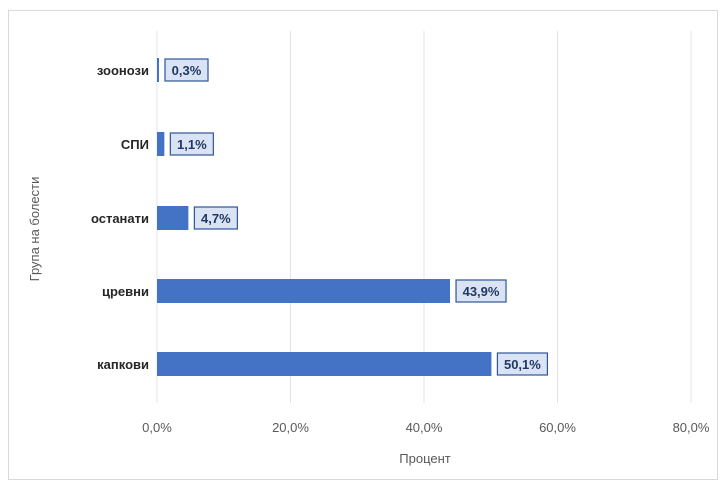 The height and width of the screenshot is (487, 725). Describe the element at coordinates (123, 70) in the screenshot. I see `category-label-0: зоонози` at that location.